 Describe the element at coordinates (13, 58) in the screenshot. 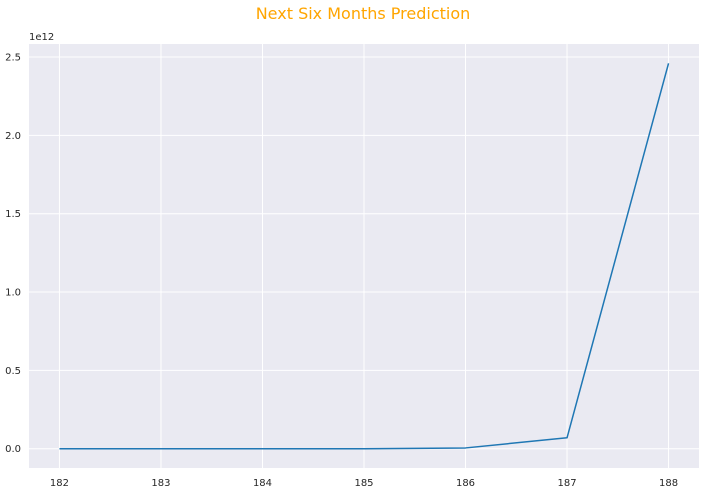

I see `y-tick-label: 2.5` at that location.